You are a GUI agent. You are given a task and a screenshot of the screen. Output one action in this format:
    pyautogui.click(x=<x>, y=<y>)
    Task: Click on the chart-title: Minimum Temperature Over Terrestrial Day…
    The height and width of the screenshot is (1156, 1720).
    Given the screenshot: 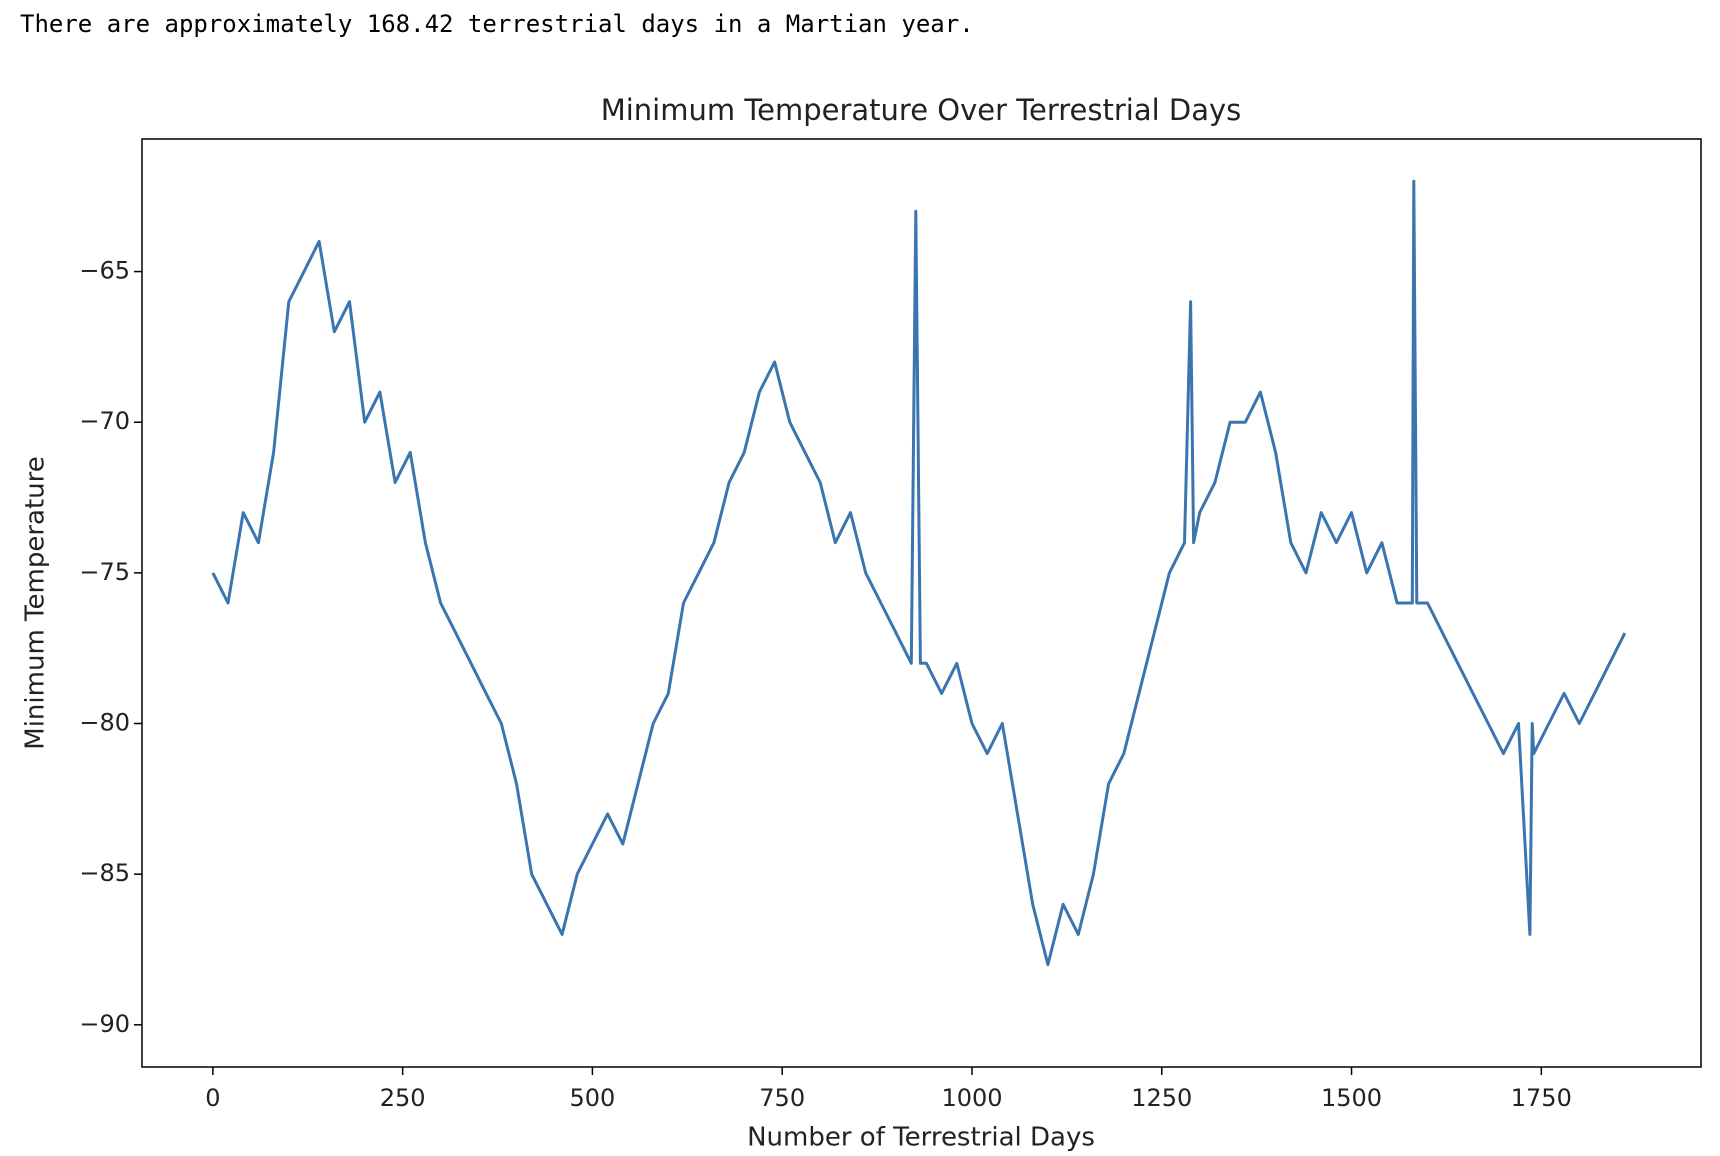 What is the action you would take?
    pyautogui.click(x=921, y=110)
    